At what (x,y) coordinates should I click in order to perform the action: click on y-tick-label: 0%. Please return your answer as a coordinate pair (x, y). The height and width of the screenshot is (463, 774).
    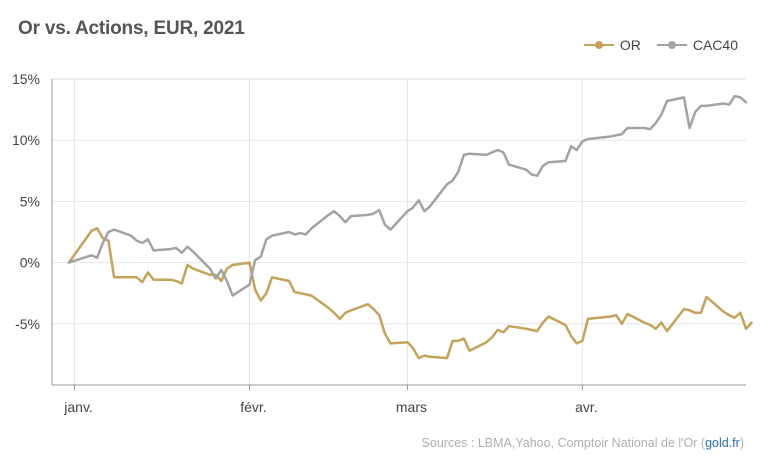
    Looking at the image, I should click on (30, 263).